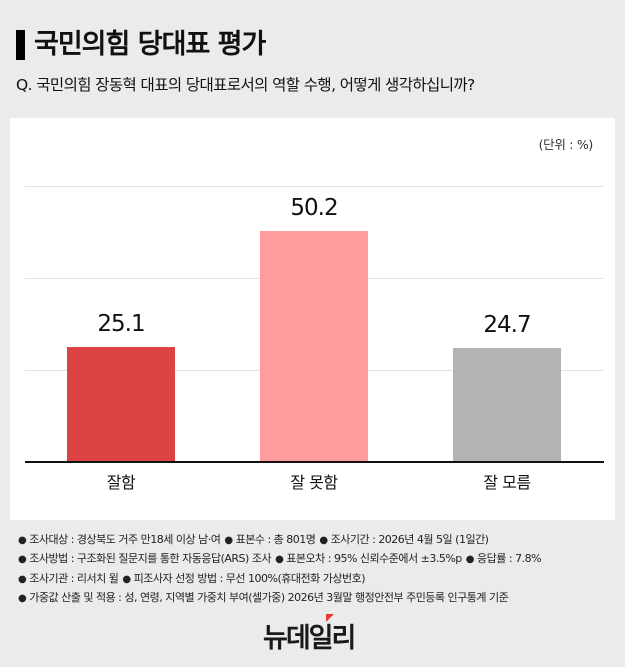  Describe the element at coordinates (121, 482) in the screenshot. I see `category-label: 잘함` at that location.